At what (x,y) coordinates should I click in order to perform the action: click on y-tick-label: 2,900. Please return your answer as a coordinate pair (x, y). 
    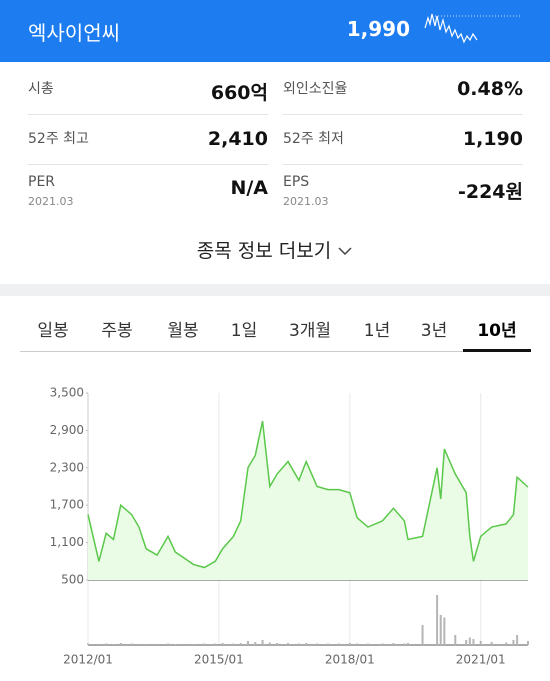
    Looking at the image, I should click on (67, 430).